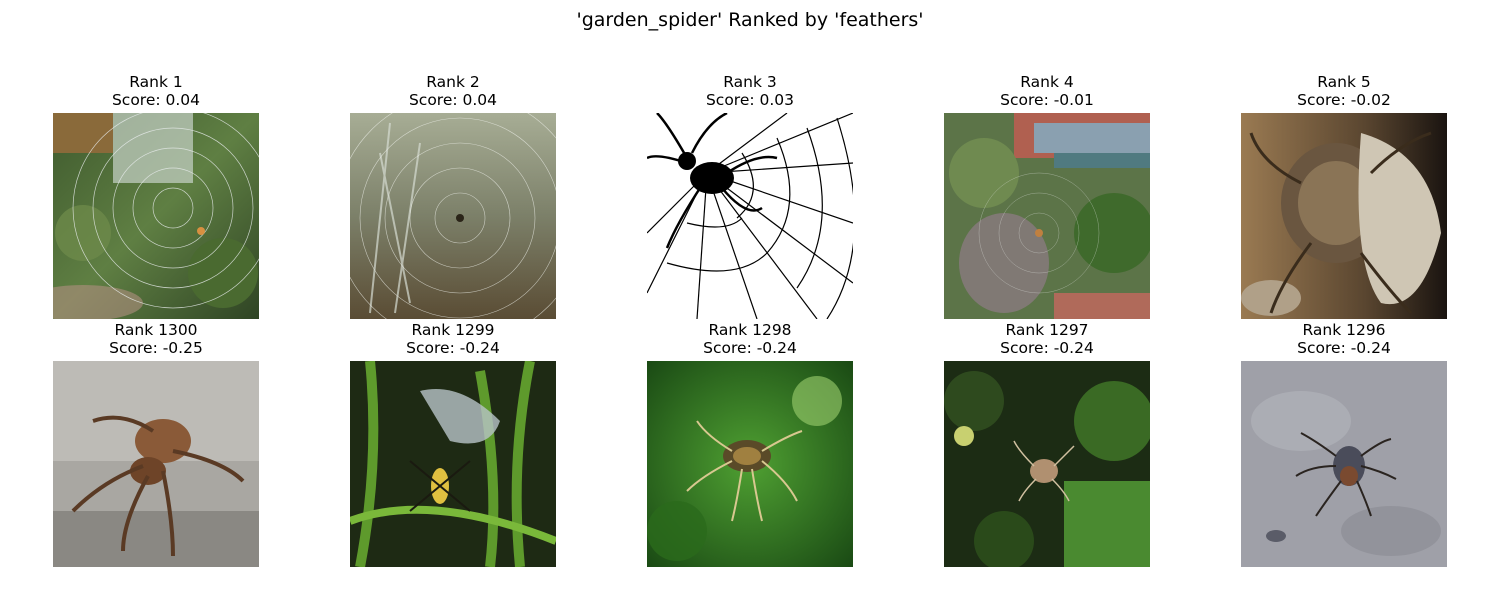  I want to click on rank-label: Rank 1298, so click(750, 330).